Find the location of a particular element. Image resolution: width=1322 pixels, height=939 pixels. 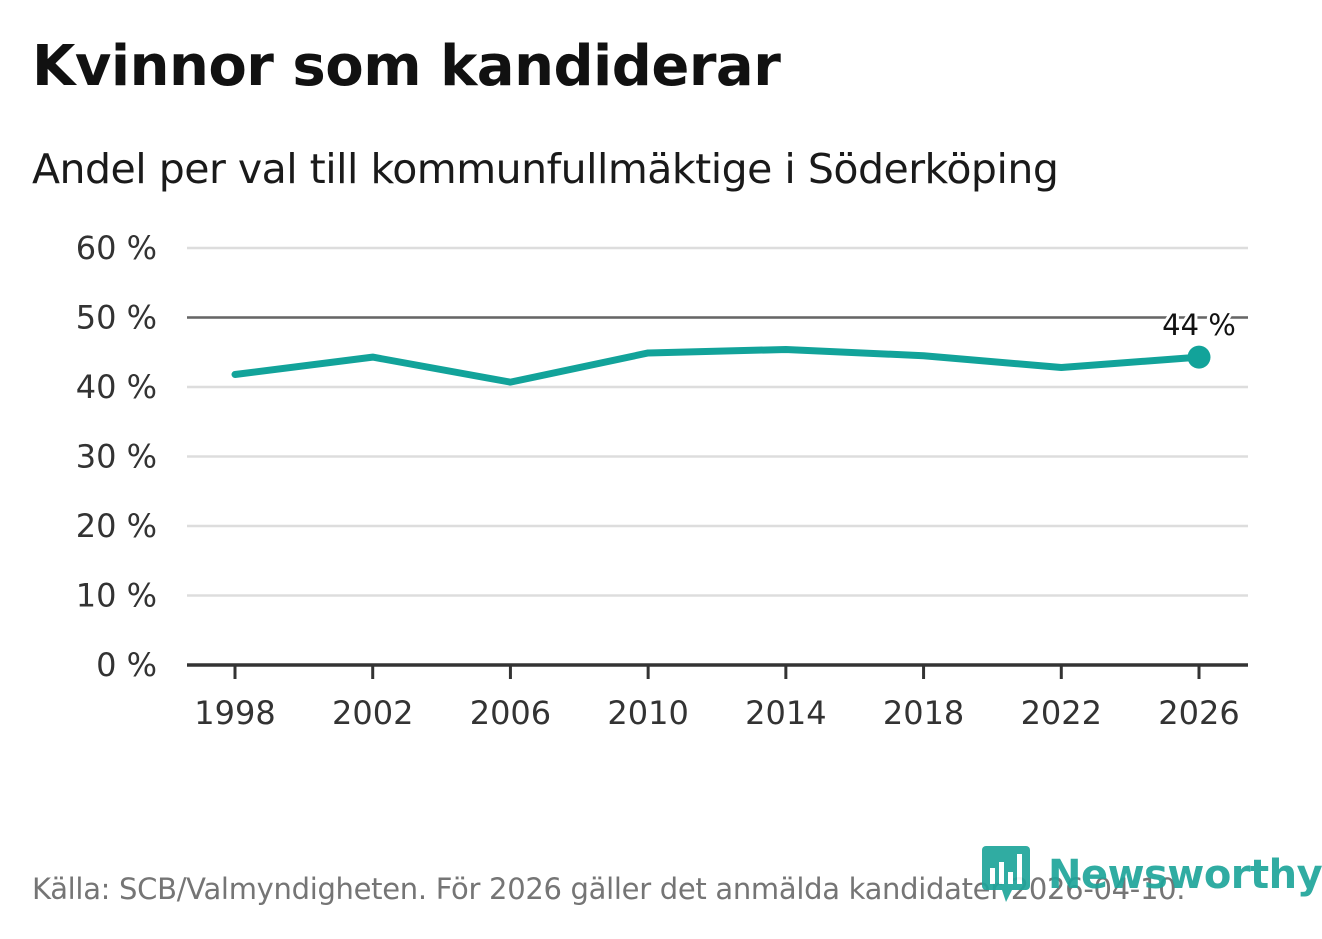

data-label-last: 44 % is located at coordinates (1199, 325).